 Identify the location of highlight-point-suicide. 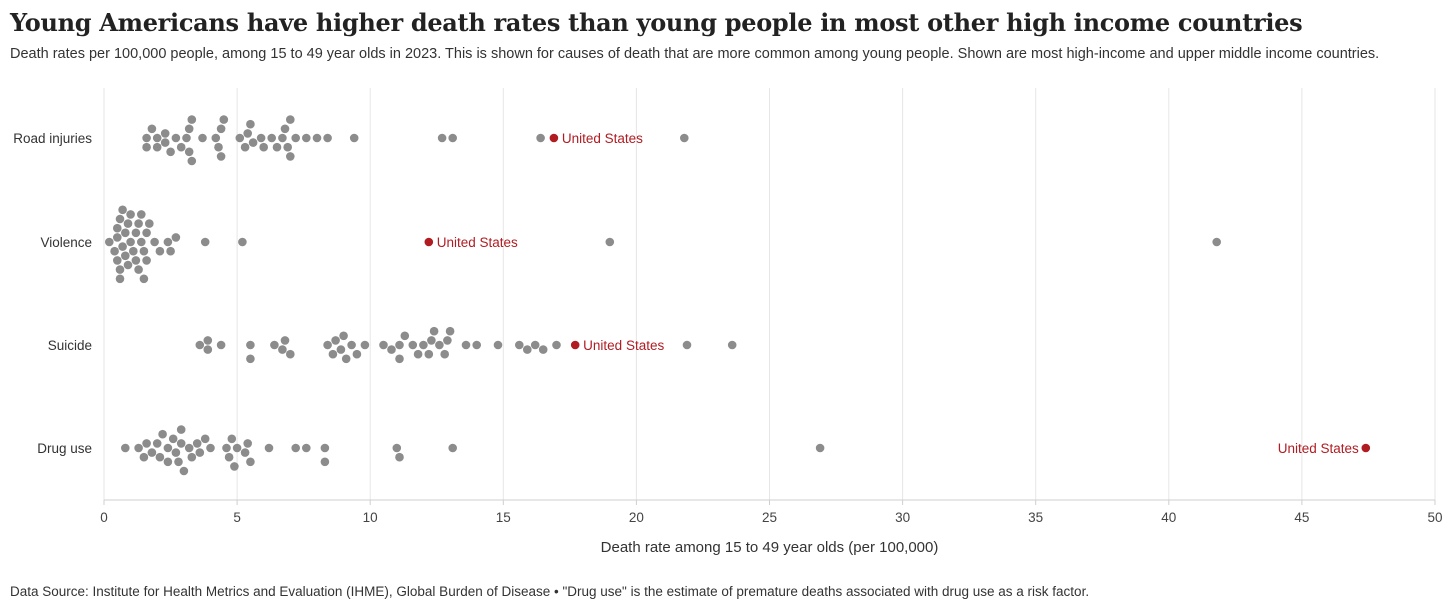
(575, 345).